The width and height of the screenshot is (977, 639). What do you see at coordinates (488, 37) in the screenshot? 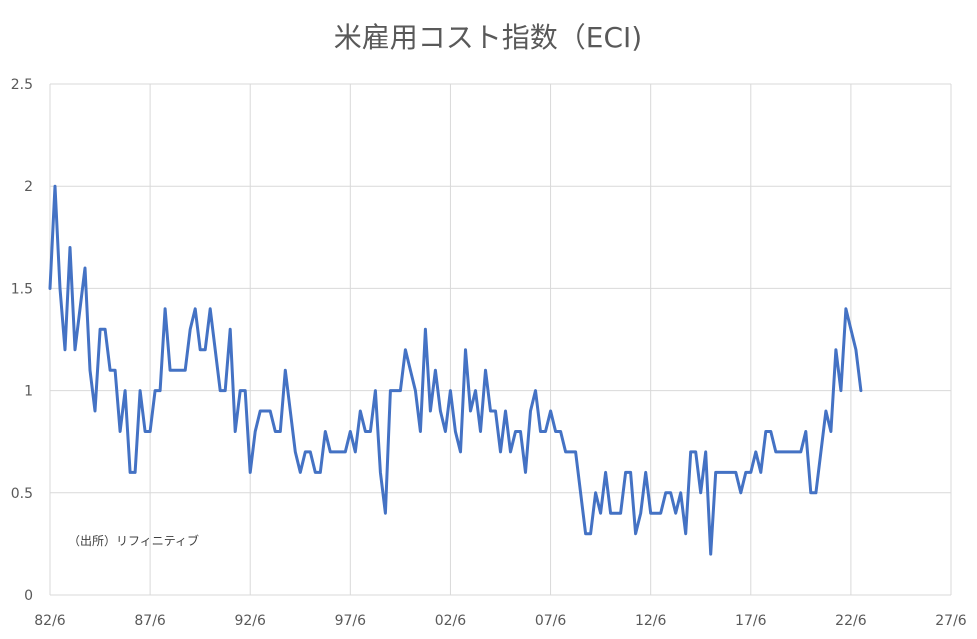
I see `chart-title: 米雇用コスト指数（ECI)` at bounding box center [488, 37].